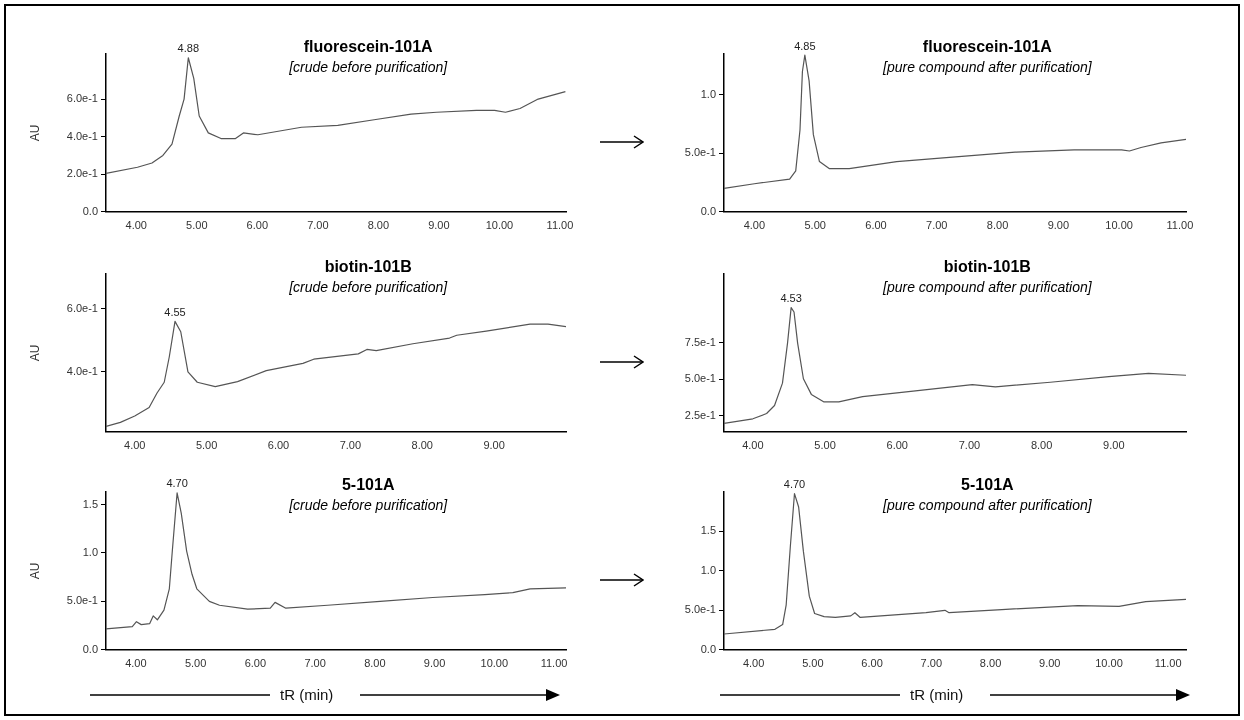 Image resolution: width=1244 pixels, height=720 pixels. Describe the element at coordinates (188, 48) in the screenshot. I see `annotation: 4.88` at that location.